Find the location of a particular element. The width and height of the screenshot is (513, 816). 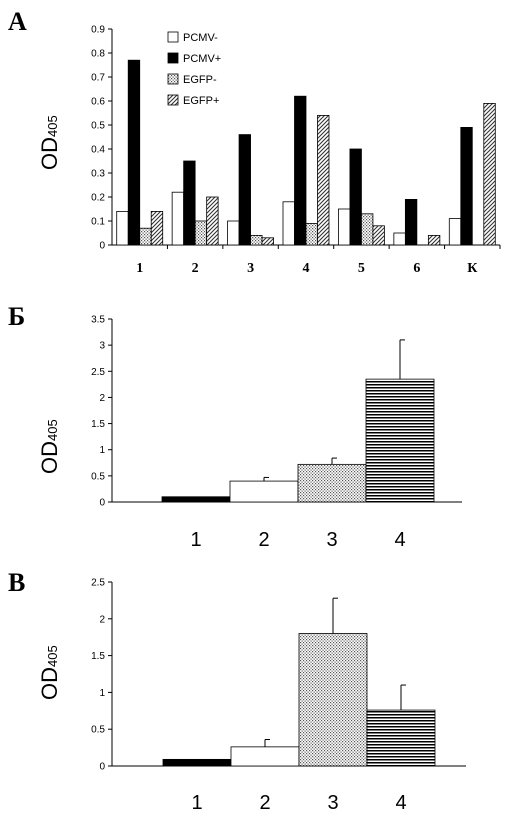

legend-label-a: EGFP+ is located at coordinates (201, 101).